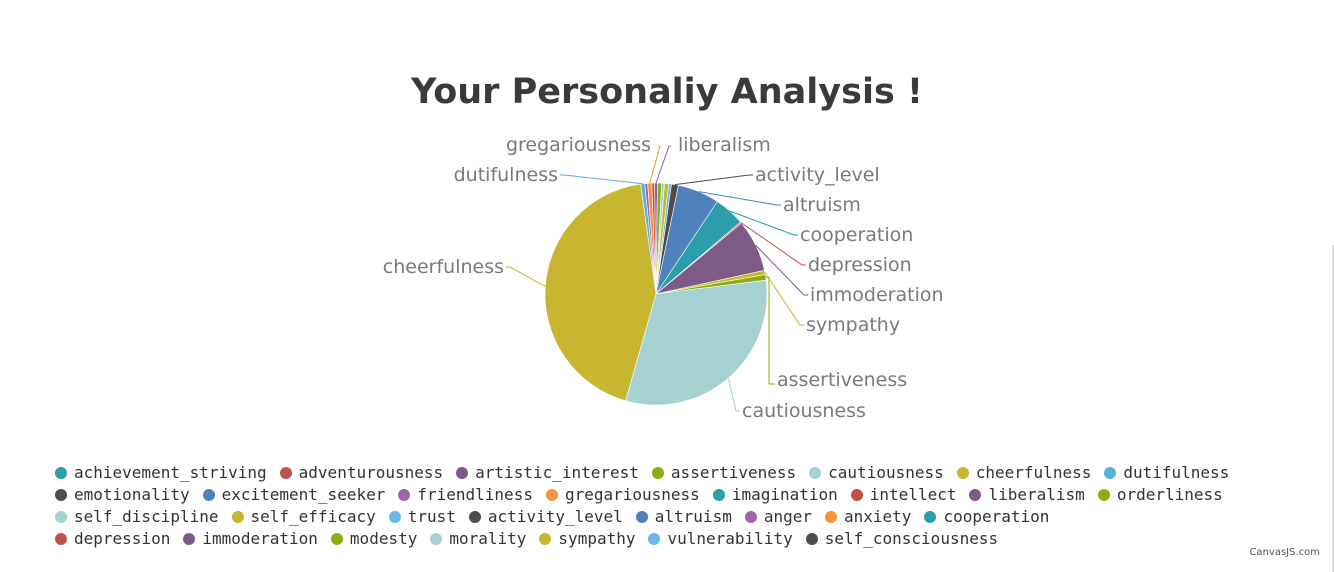  I want to click on legend-item-gregariousness: gregariousness, so click(622, 495).